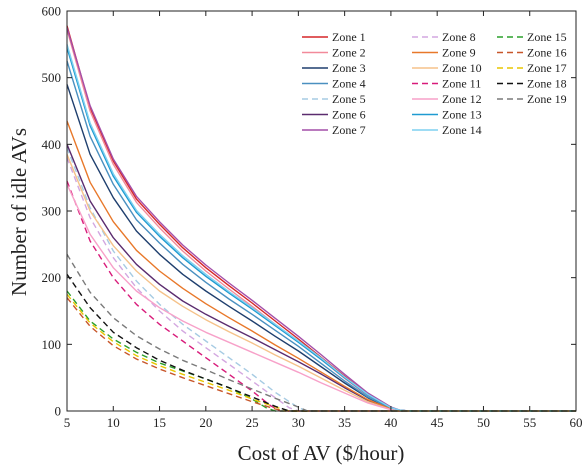  Describe the element at coordinates (547, 84) in the screenshot. I see `legend-label: Zone 18` at that location.